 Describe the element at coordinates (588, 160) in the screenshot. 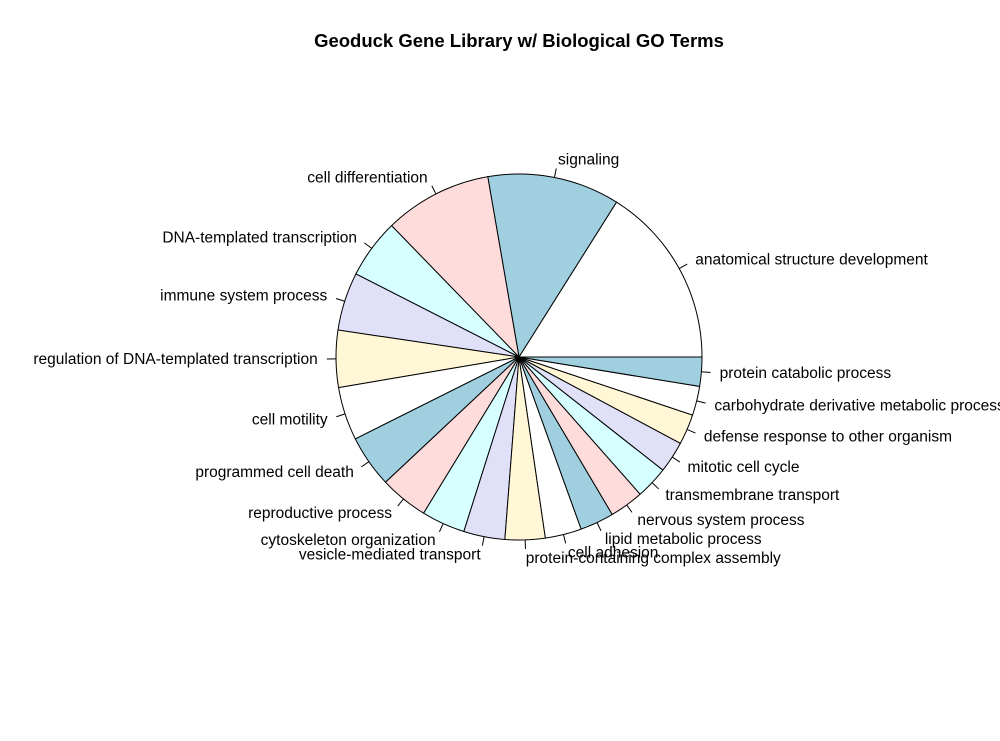

I see `slice-label: signaling` at that location.